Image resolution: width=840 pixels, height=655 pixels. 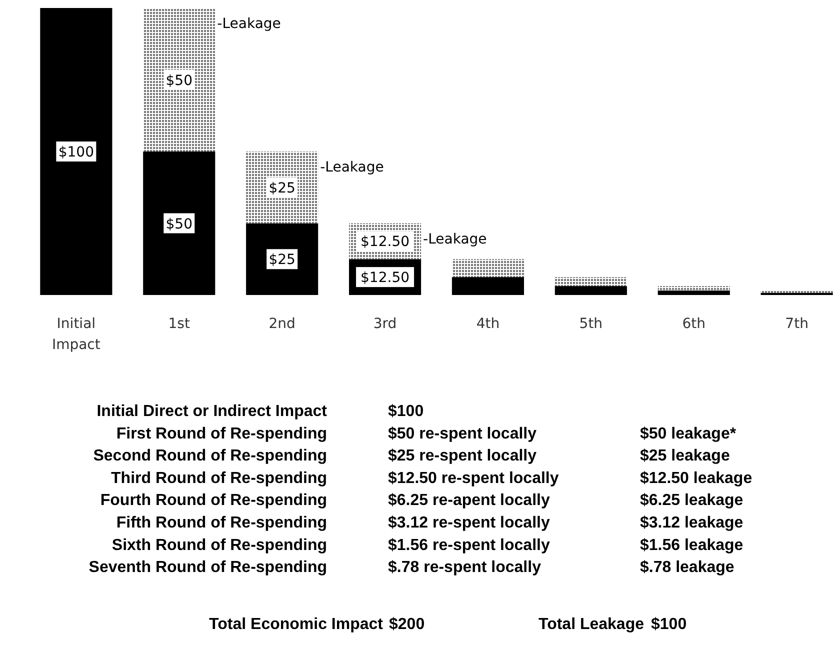 What do you see at coordinates (219, 478) in the screenshot?
I see `text: Third Round of Re-spending` at bounding box center [219, 478].